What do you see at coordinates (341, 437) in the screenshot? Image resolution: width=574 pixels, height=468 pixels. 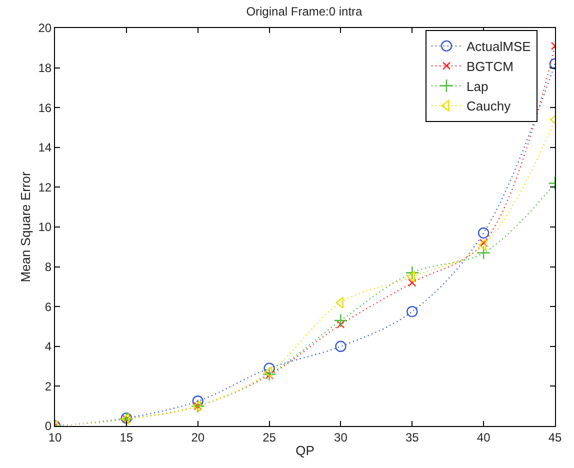 I see `x-tick-label: 30` at bounding box center [341, 437].